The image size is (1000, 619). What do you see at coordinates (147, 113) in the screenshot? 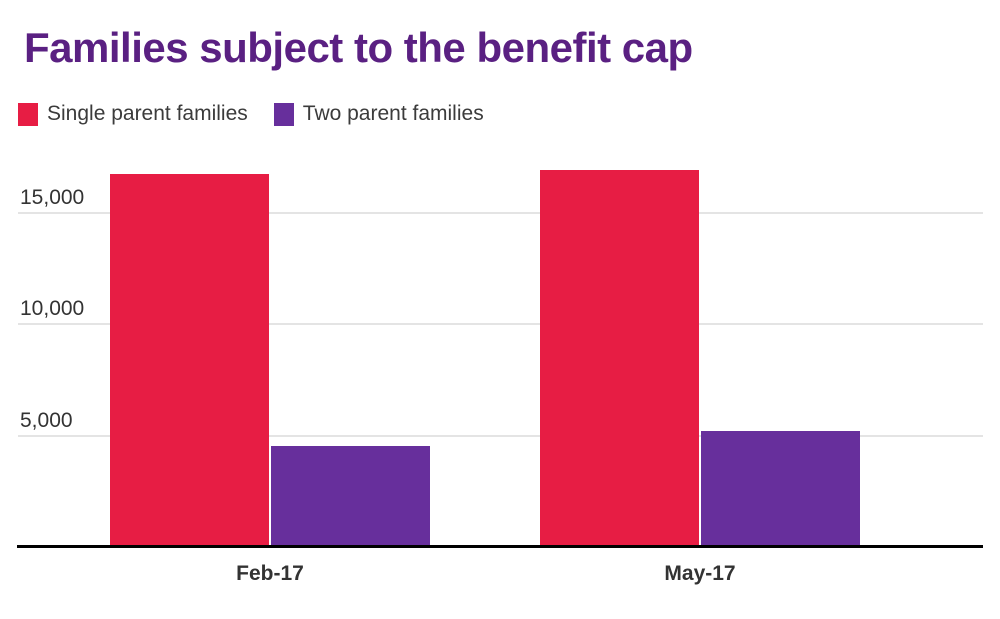
I see `legend-label: Single parent families` at bounding box center [147, 113].